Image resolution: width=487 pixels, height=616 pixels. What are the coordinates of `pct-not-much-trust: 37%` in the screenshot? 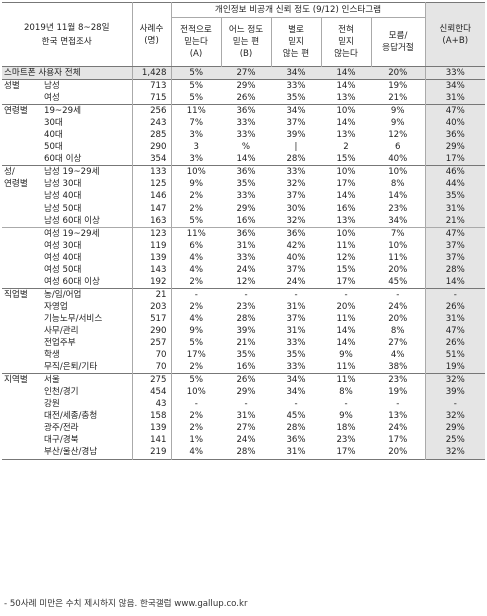 It's located at (296, 269).